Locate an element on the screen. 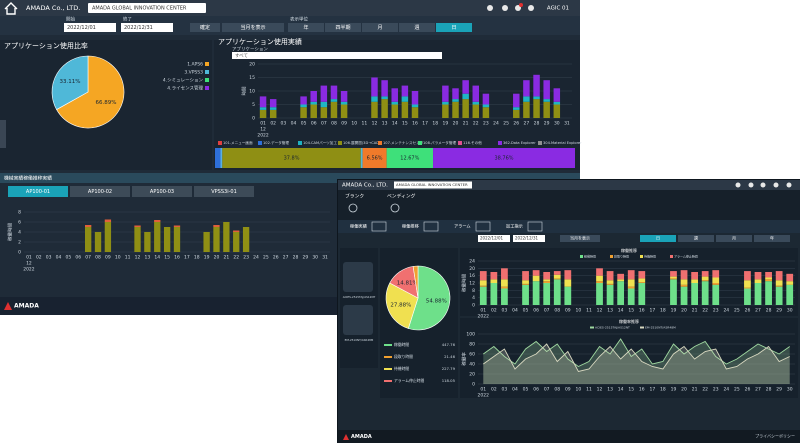 The height and width of the screenshot is (443, 800). app-select-value: すべて is located at coordinates (241, 55).